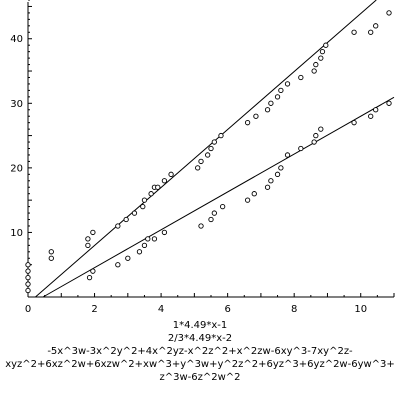  Describe the element at coordinates (200, 377) in the screenshot. I see `caption-line-5: z^3w-6z^2w^2` at that location.